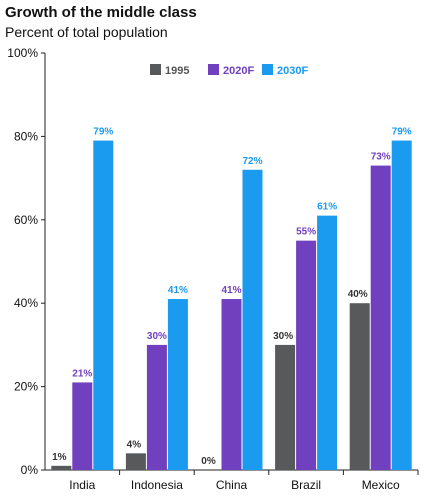  Describe the element at coordinates (306, 355) in the screenshot. I see `bar-2020F-brazil` at that location.